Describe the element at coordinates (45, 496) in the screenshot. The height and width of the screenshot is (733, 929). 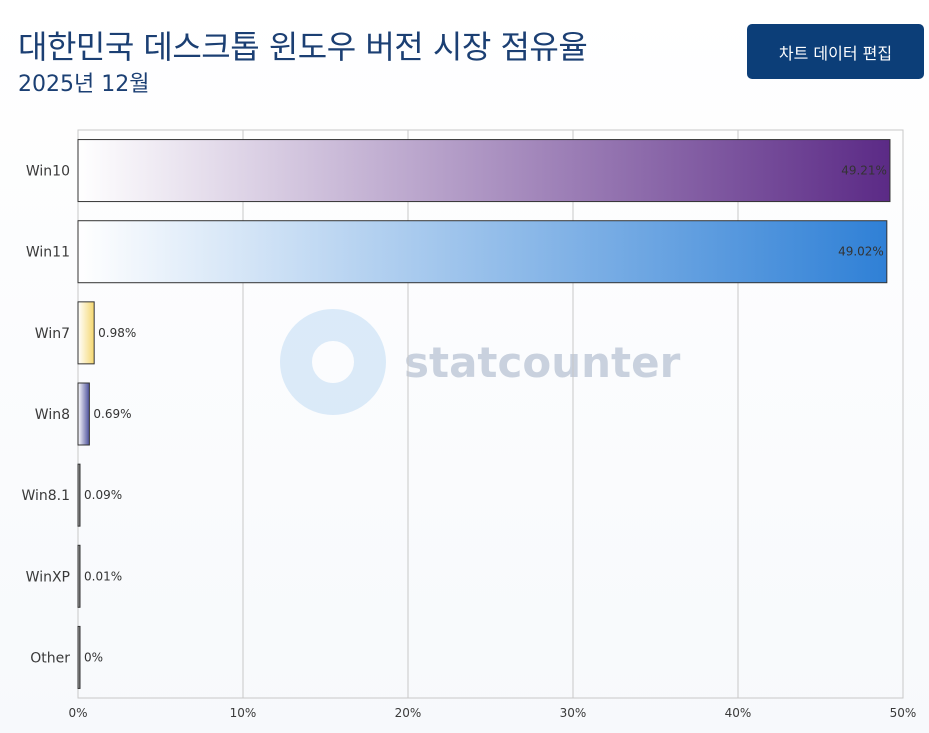
I see `category-label: Win8.1` at that location.